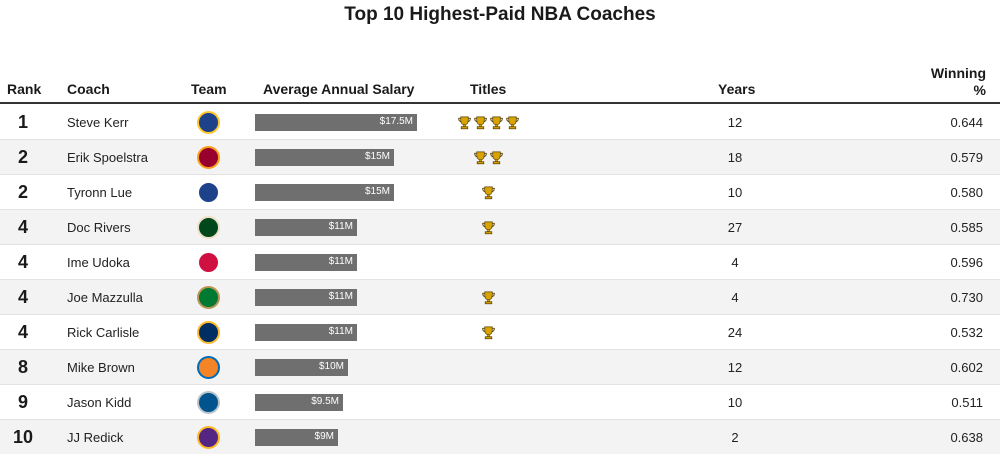 This screenshot has height=454, width=1000. Describe the element at coordinates (735, 332) in the screenshot. I see `years-value: 24` at that location.